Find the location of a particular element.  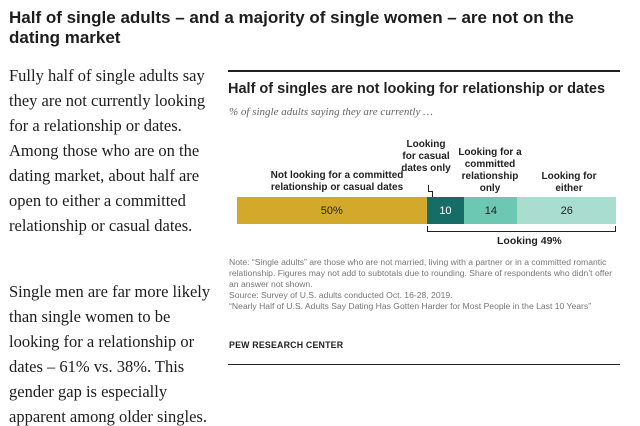

bar-segment-not-looking: 50% is located at coordinates (332, 210).